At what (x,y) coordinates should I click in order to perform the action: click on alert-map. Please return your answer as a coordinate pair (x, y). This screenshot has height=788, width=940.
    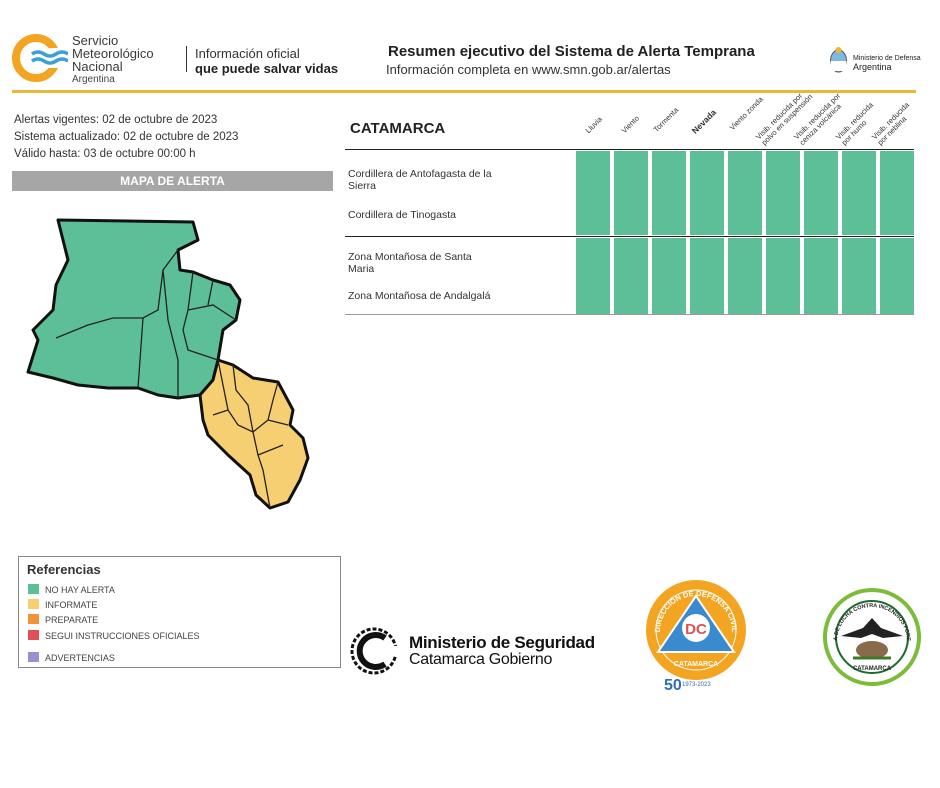
    Looking at the image, I should click on (168, 364).